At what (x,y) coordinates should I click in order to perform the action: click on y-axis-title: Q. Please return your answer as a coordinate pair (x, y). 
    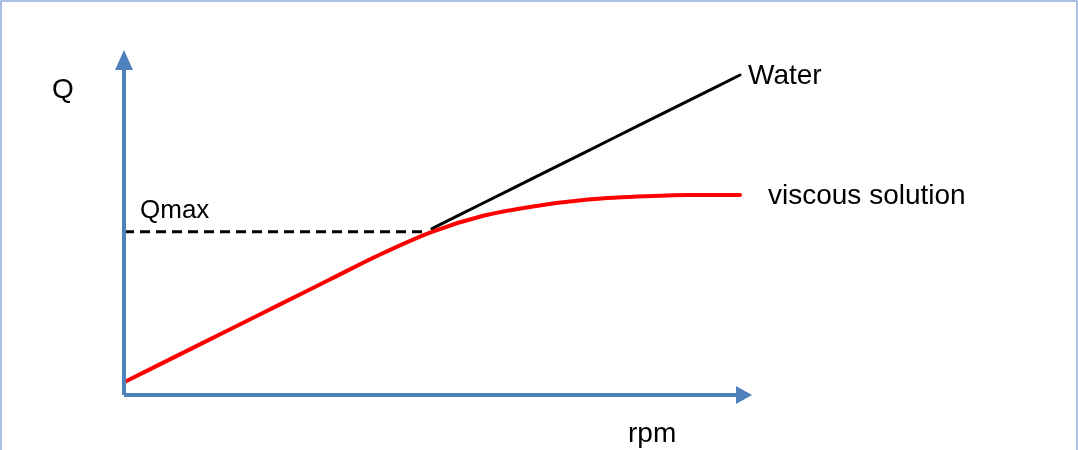
    Looking at the image, I should click on (63, 88).